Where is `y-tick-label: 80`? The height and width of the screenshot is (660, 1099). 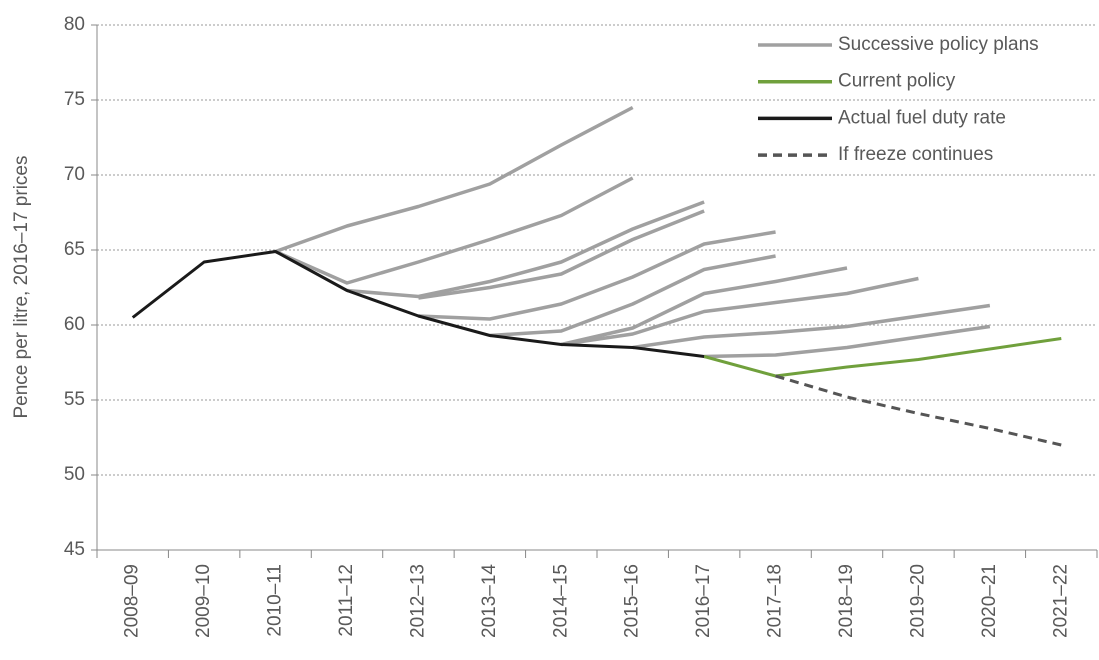
y-tick-label: 80 is located at coordinates (74, 24).